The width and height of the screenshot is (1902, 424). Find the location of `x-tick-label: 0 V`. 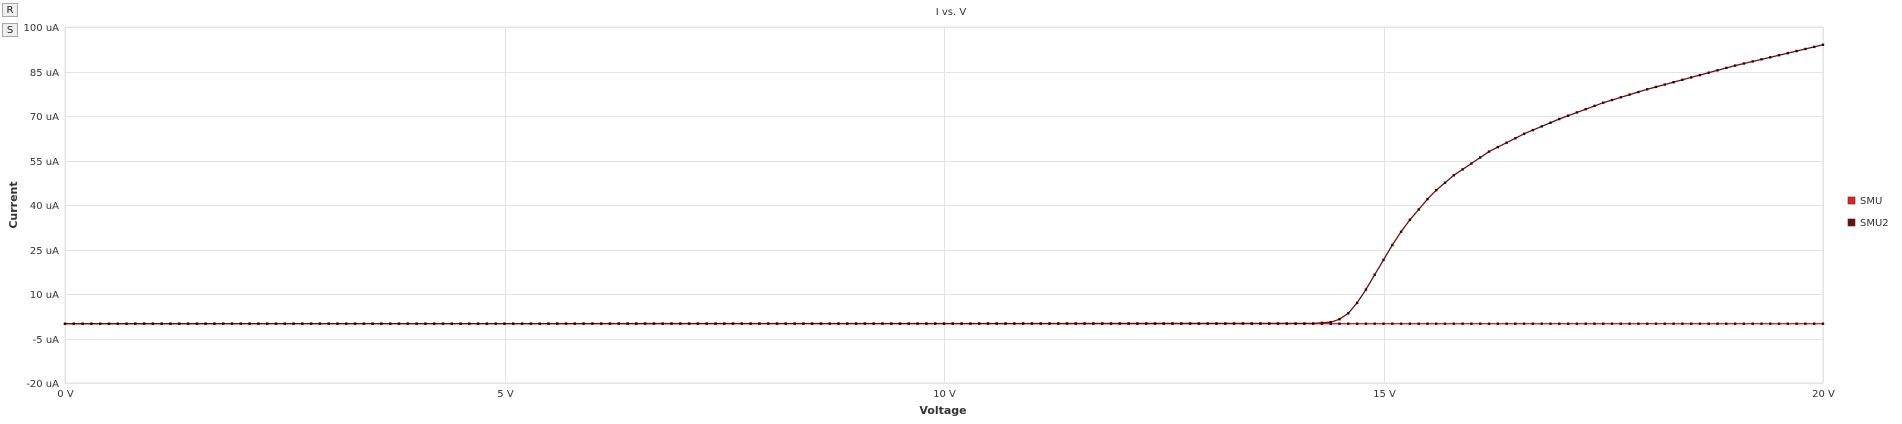

x-tick-label: 0 V is located at coordinates (65, 394).